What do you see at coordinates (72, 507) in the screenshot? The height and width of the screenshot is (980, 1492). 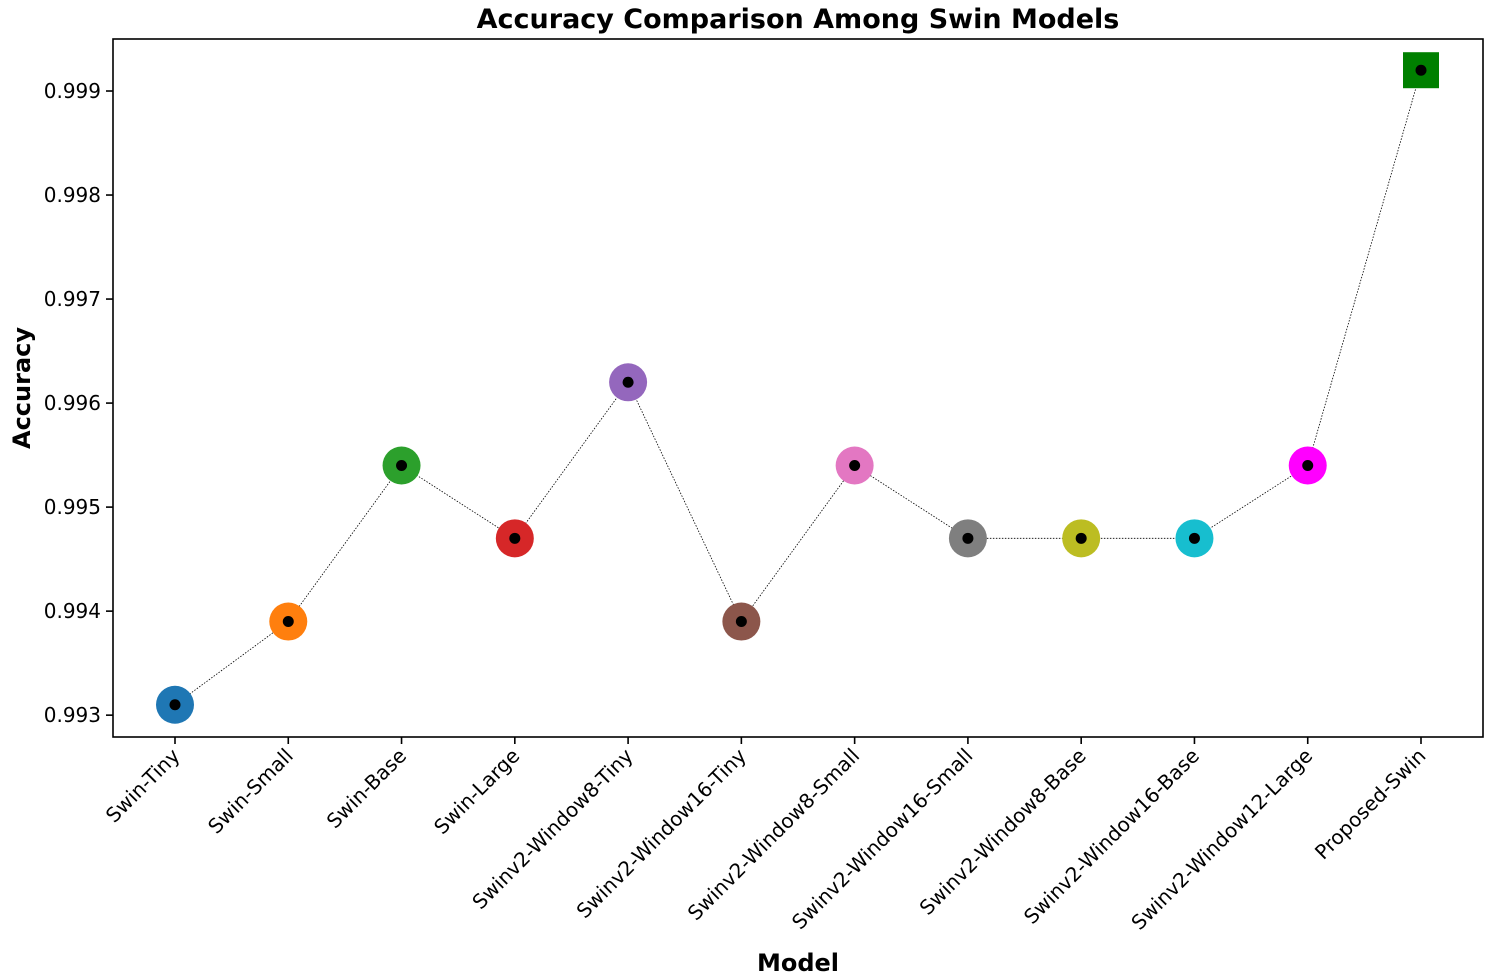 I see `y-tick-label: 0.995` at bounding box center [72, 507].